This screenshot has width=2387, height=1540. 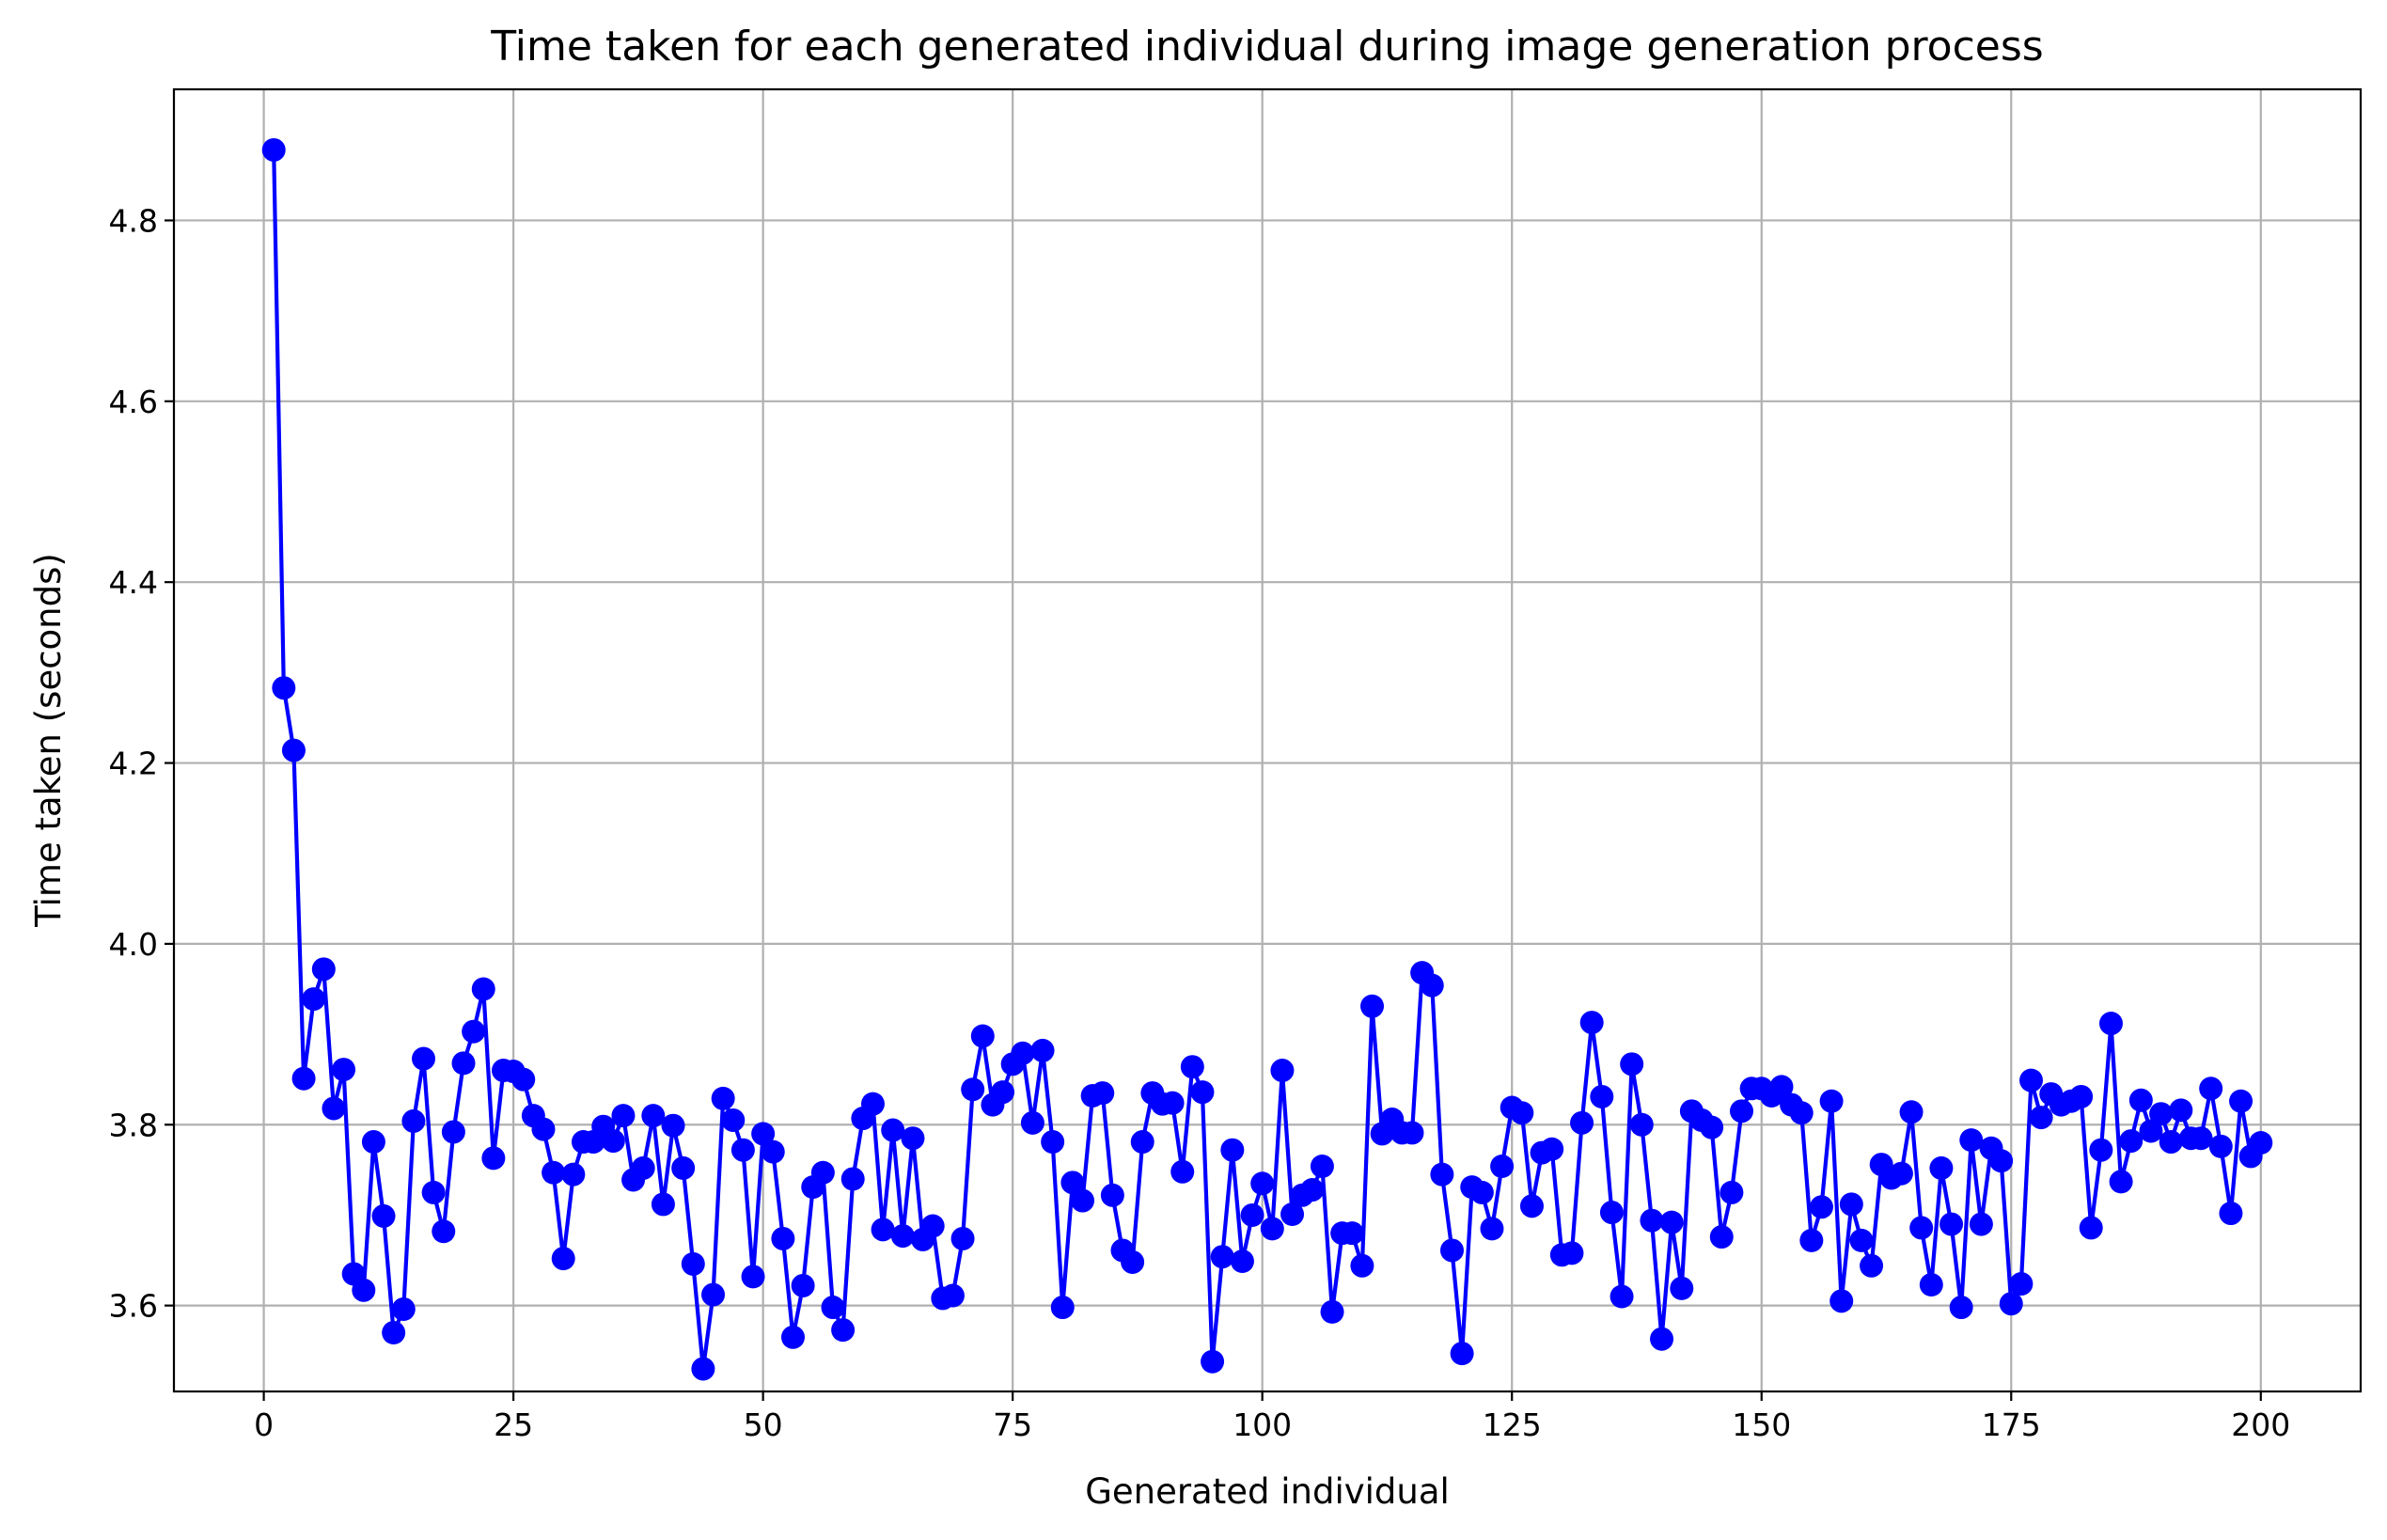 What do you see at coordinates (264, 1424) in the screenshot?
I see `x-tick-label: 0` at bounding box center [264, 1424].